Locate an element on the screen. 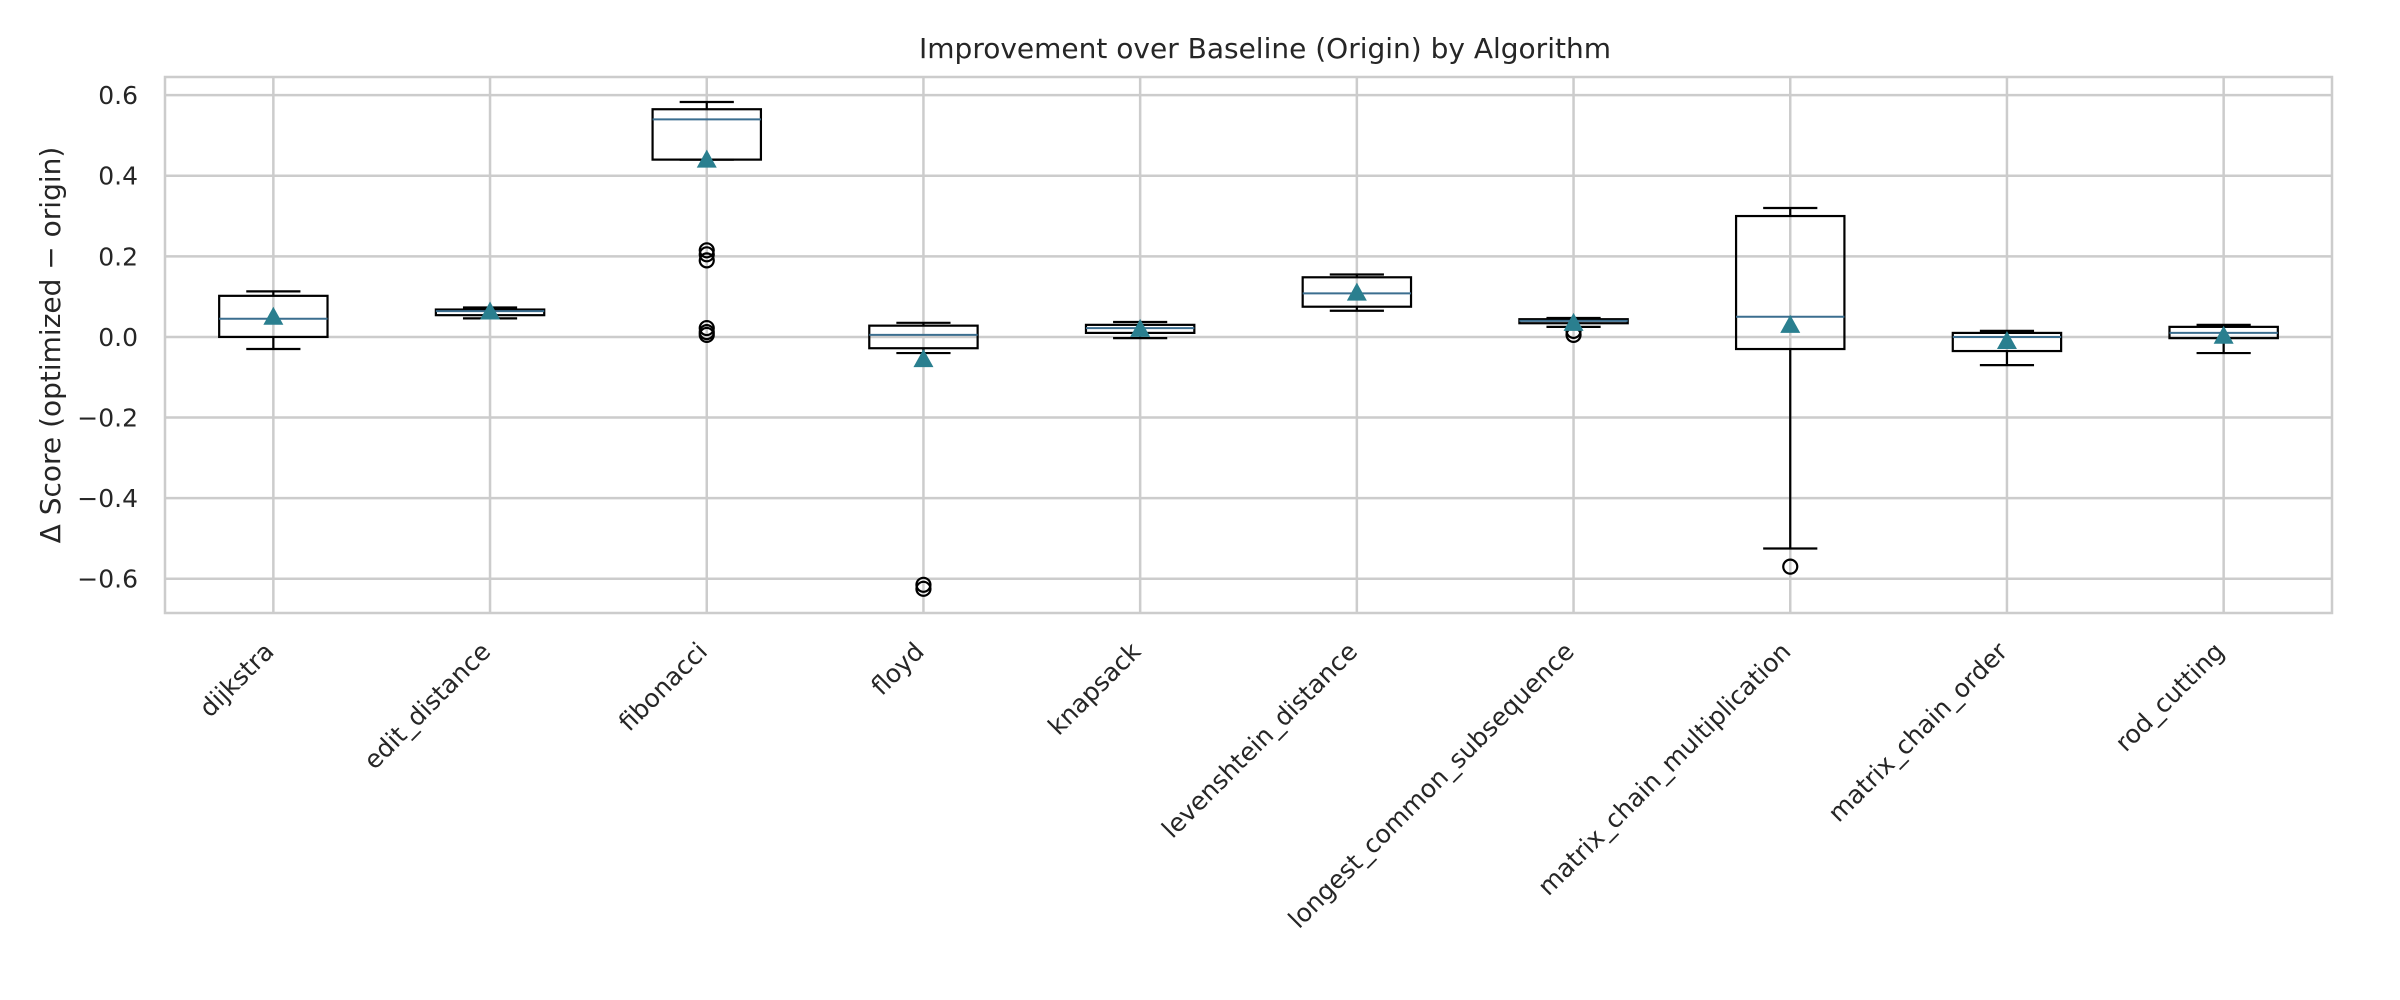  box-edit_distance is located at coordinates (490, 310).